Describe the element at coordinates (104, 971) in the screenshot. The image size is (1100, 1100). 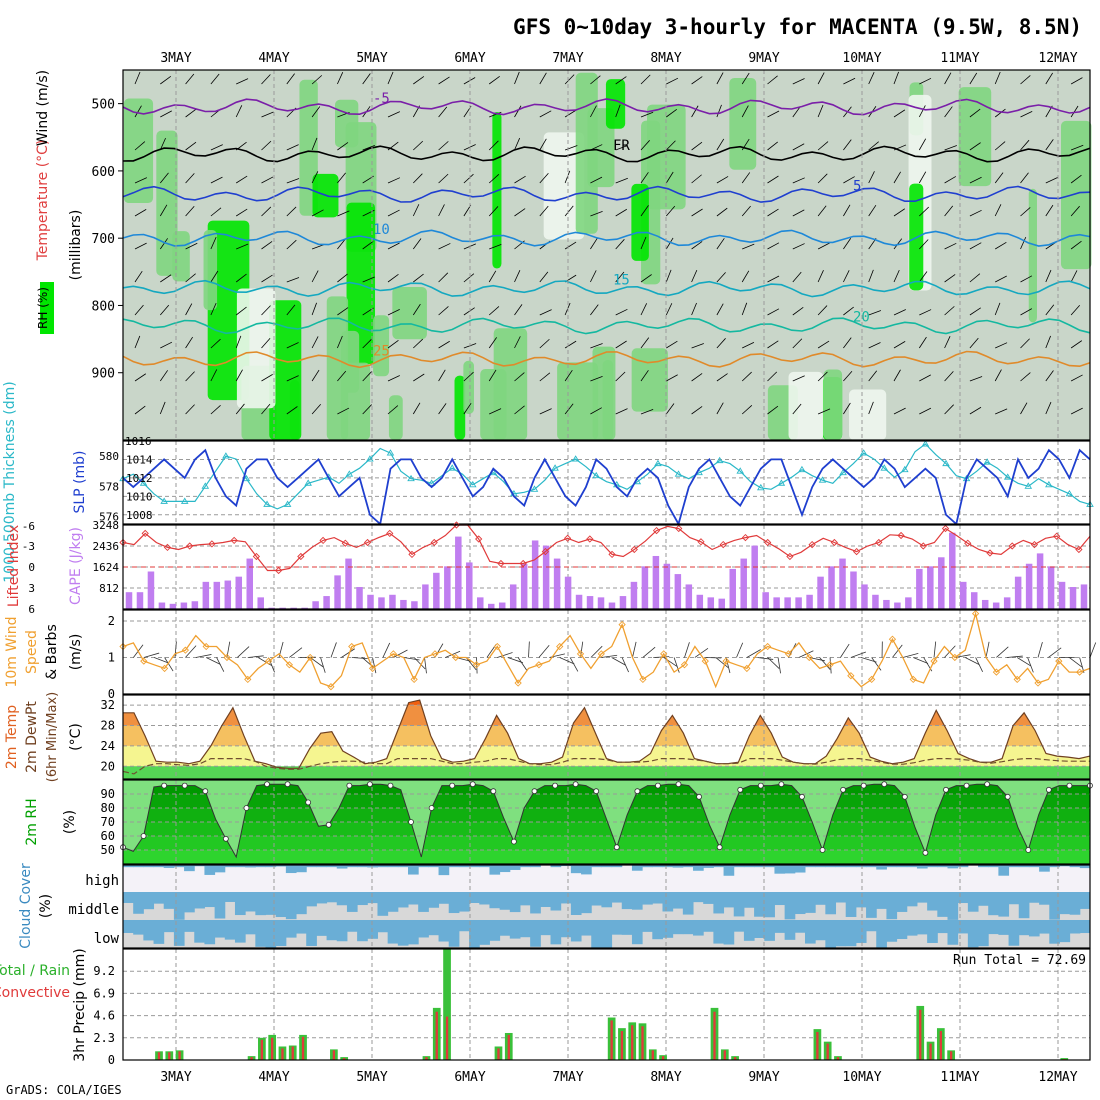
I see `precip-tick-label: 9.2` at that location.